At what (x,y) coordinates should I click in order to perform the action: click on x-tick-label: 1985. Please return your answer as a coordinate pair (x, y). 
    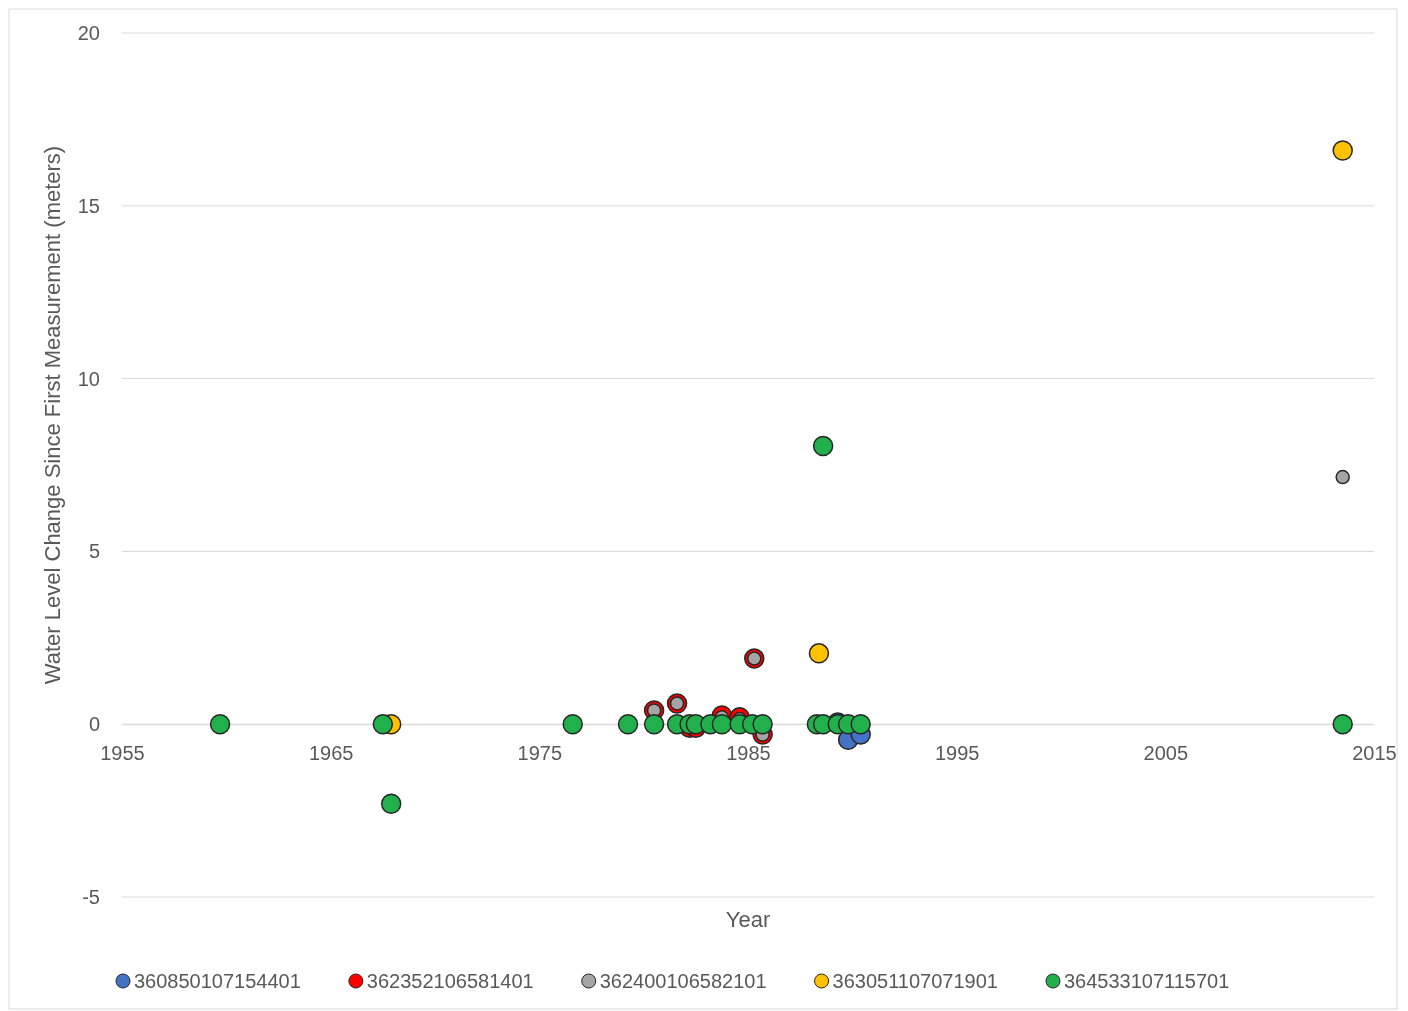
    Looking at the image, I should click on (748, 753).